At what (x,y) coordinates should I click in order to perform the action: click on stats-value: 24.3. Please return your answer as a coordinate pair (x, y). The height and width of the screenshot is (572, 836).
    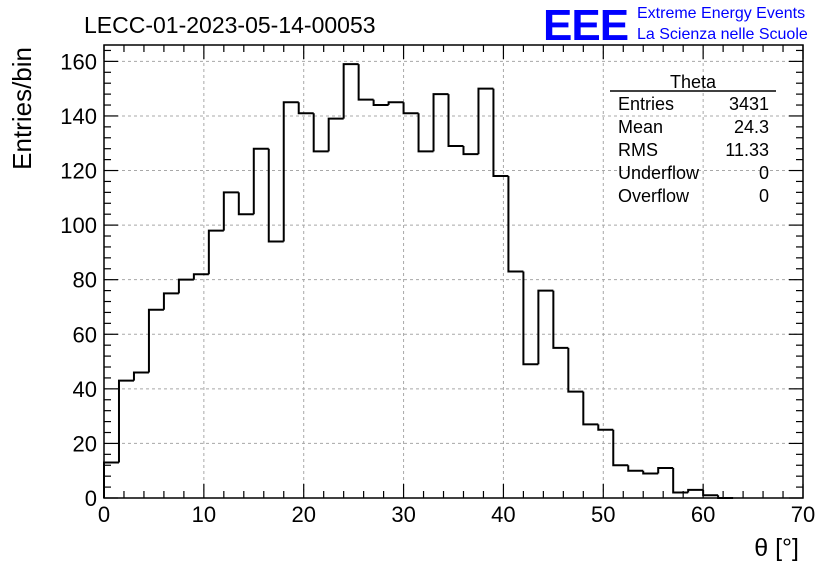
    Looking at the image, I should click on (751, 127).